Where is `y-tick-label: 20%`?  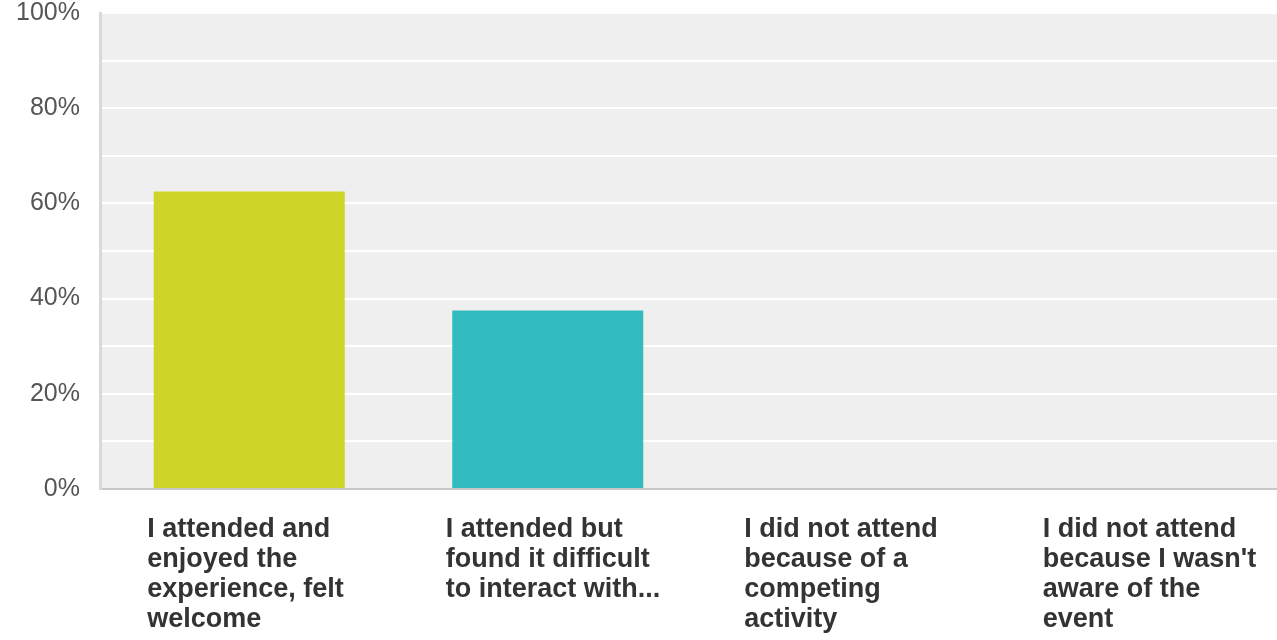
y-tick-label: 20% is located at coordinates (54, 391).